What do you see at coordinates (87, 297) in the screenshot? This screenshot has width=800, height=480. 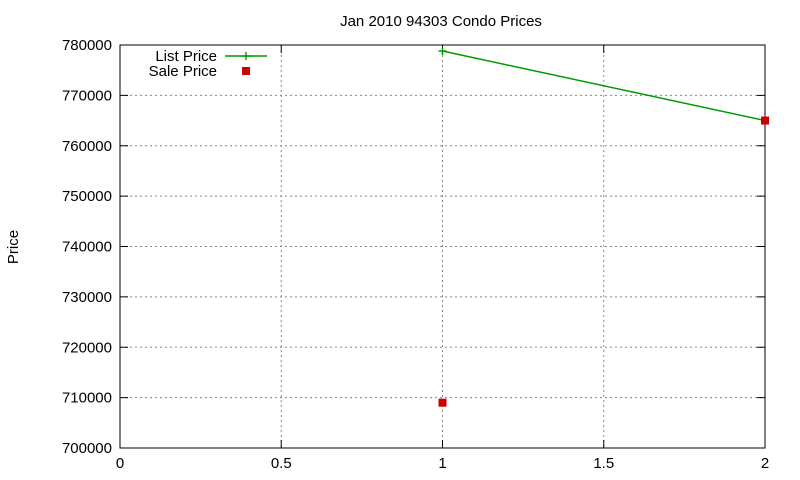 I see `y-tick-label: 730000` at bounding box center [87, 297].